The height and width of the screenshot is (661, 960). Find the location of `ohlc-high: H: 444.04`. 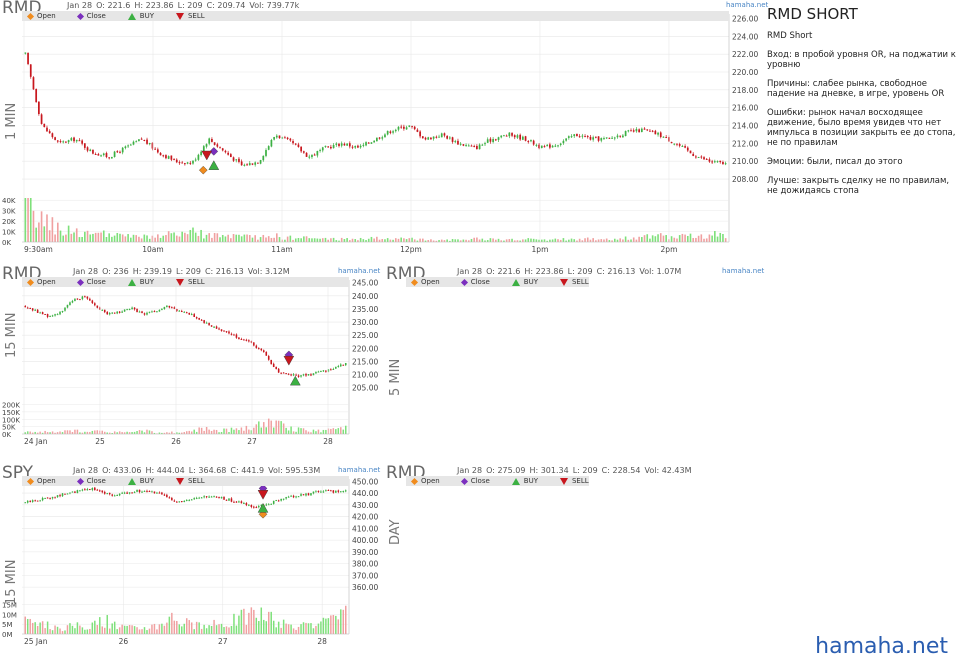

ohlc-high: H: 444.04 is located at coordinates (165, 470).